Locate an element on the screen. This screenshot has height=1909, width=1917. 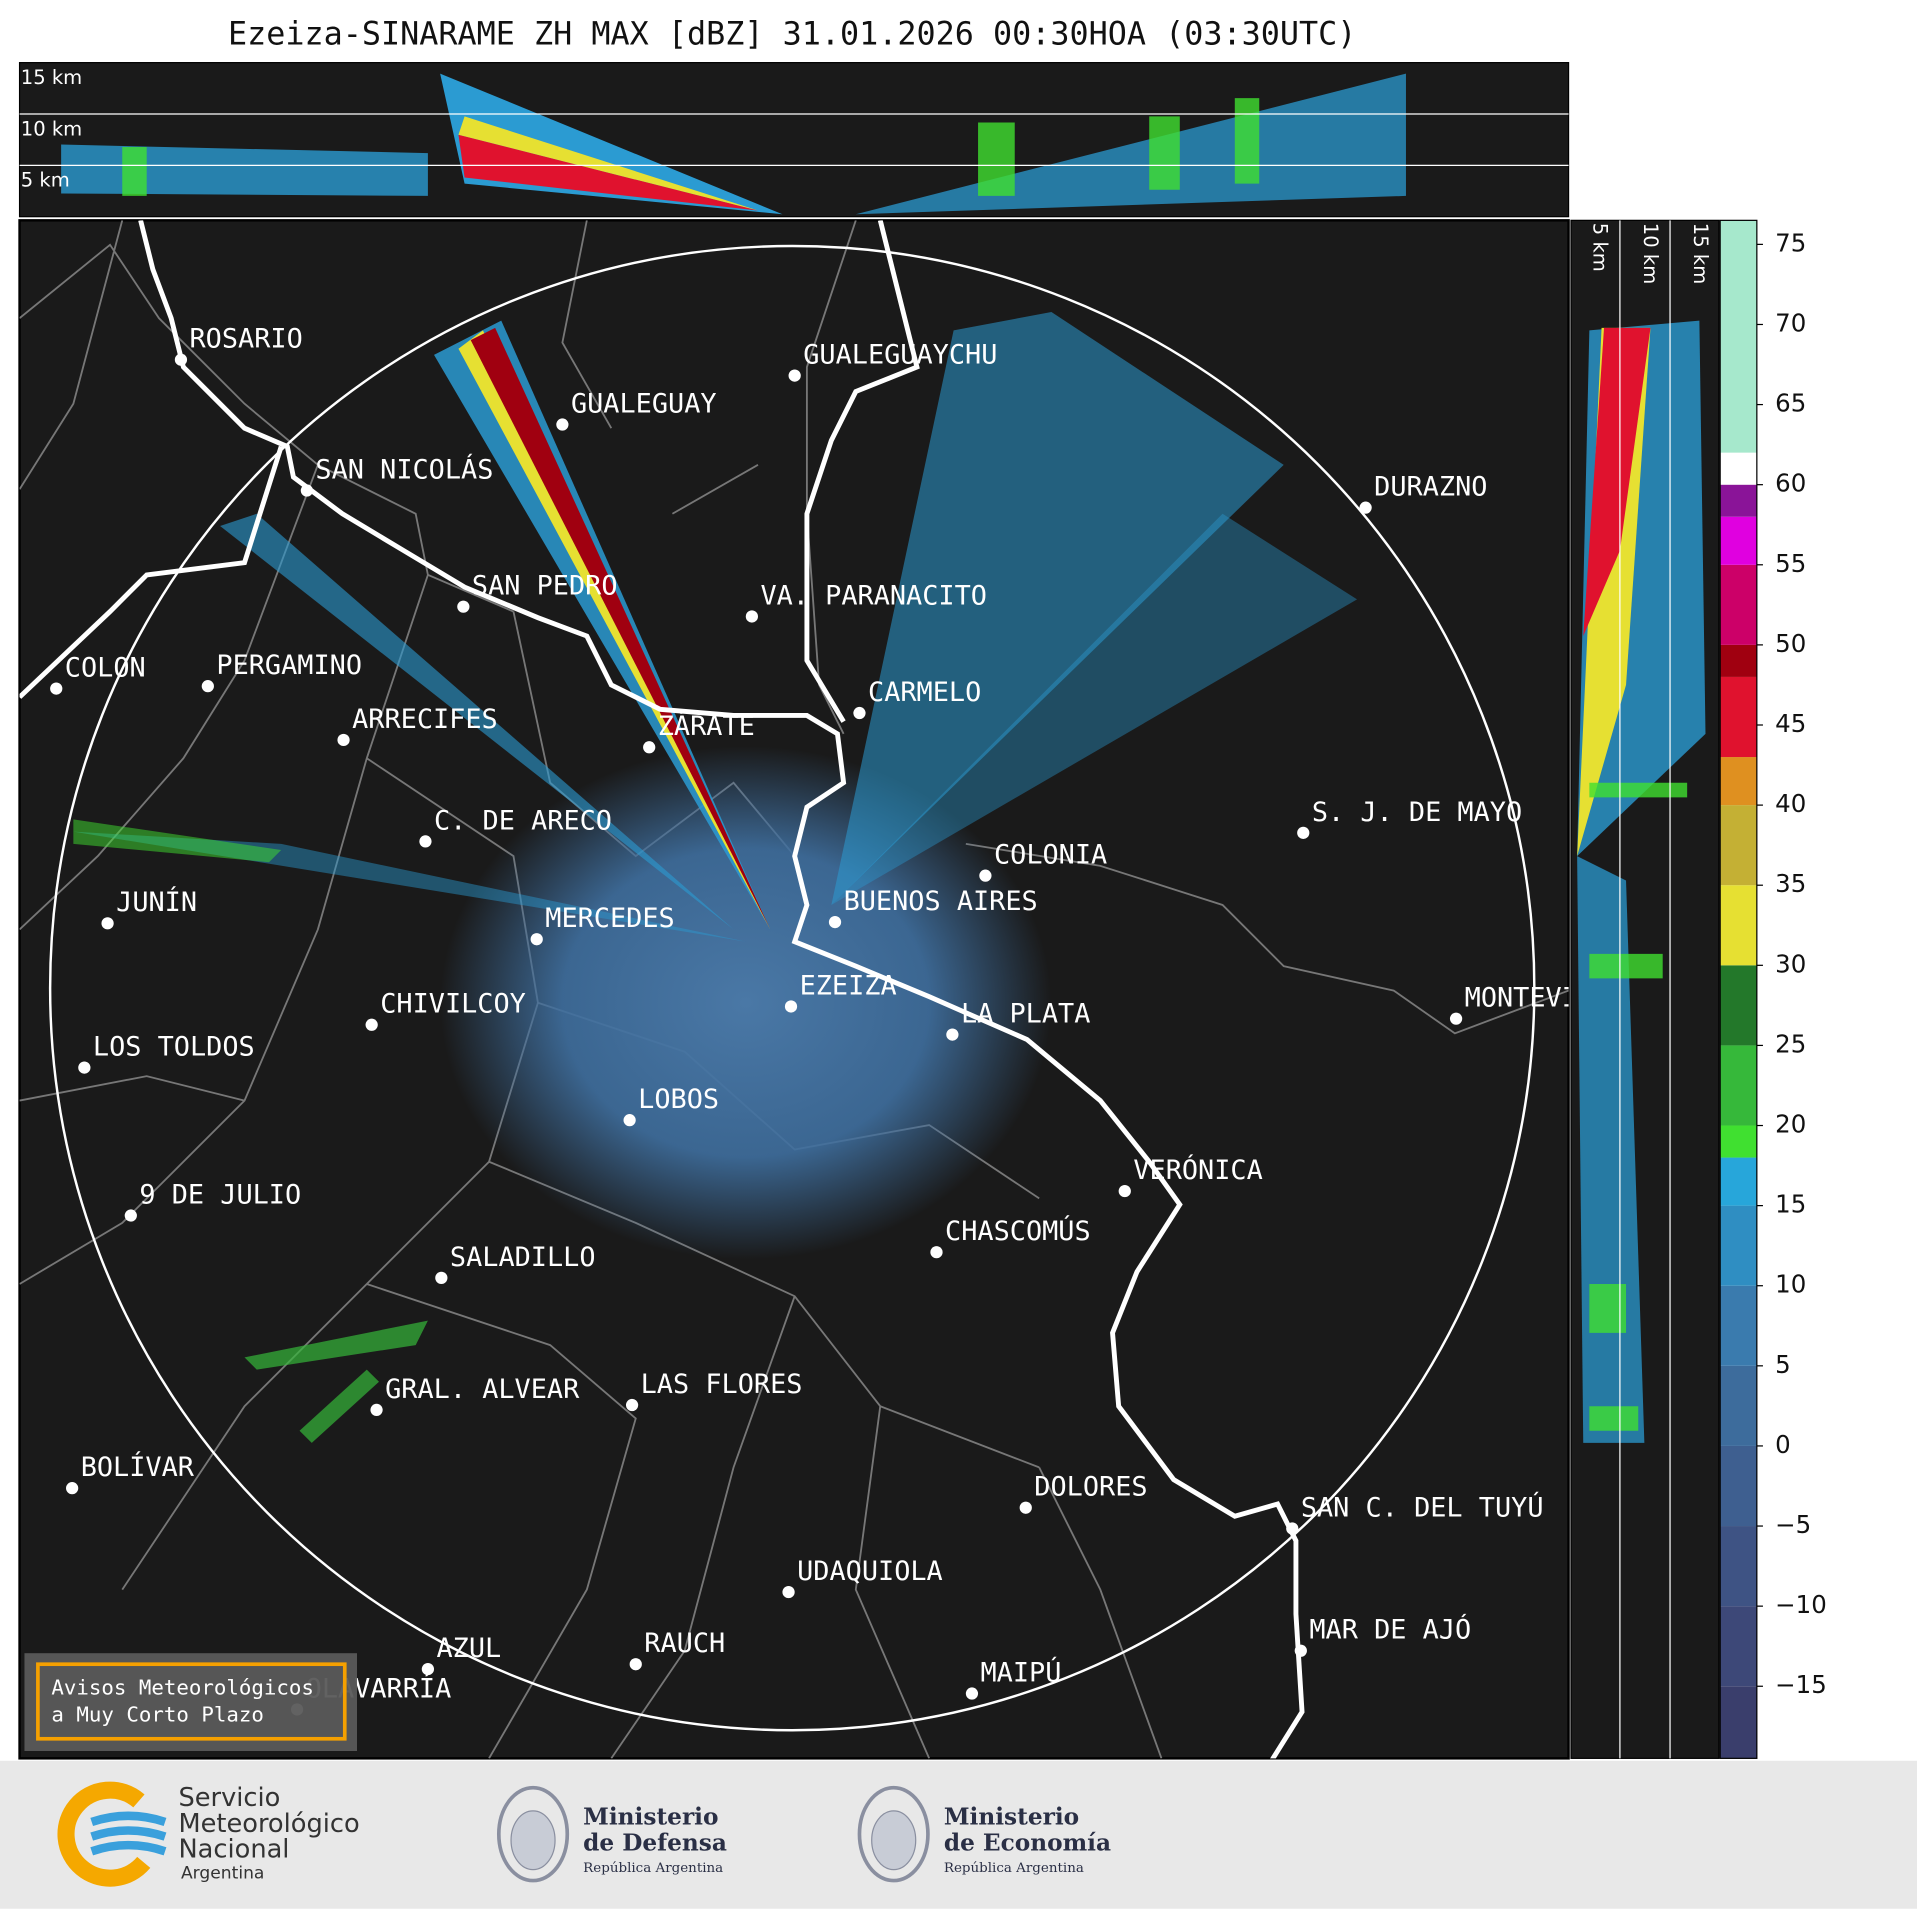
city-label: MAR DE AJÓ is located at coordinates (1390, 1630).